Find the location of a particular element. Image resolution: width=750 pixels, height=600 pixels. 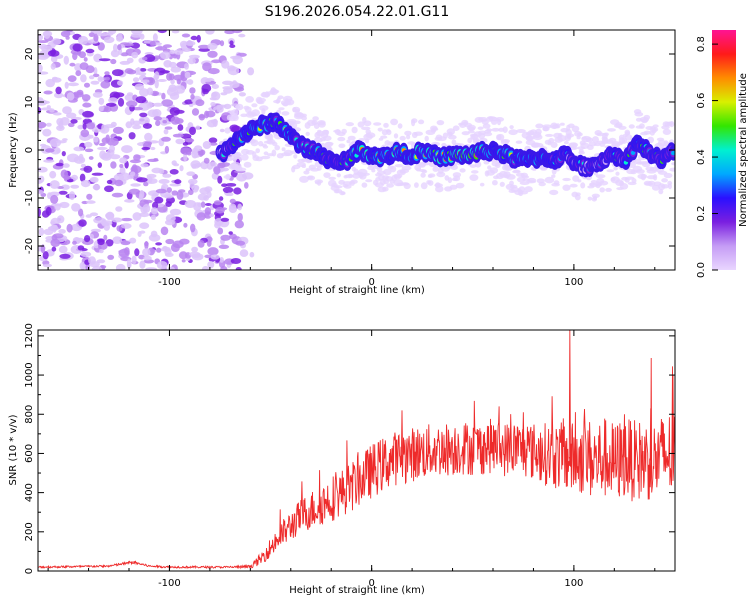

colorbar-tick-label: 0.6 is located at coordinates (701, 101).